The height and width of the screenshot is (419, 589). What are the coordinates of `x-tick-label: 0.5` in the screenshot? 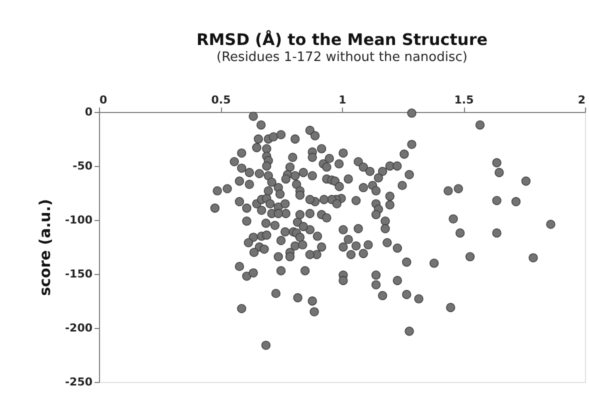 It's located at (221, 100).